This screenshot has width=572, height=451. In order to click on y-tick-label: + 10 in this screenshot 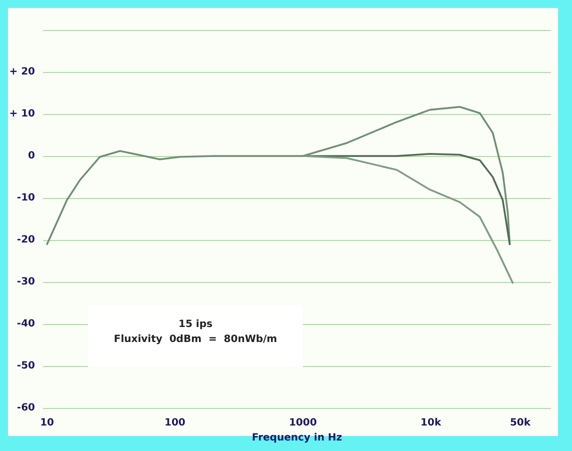, I will do `click(22, 114)`.